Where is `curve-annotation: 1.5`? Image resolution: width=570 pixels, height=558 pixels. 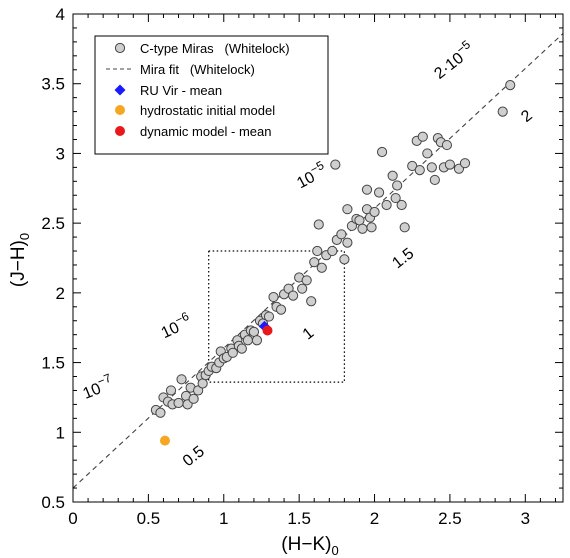 curve-annotation: 1.5 is located at coordinates (403, 258).